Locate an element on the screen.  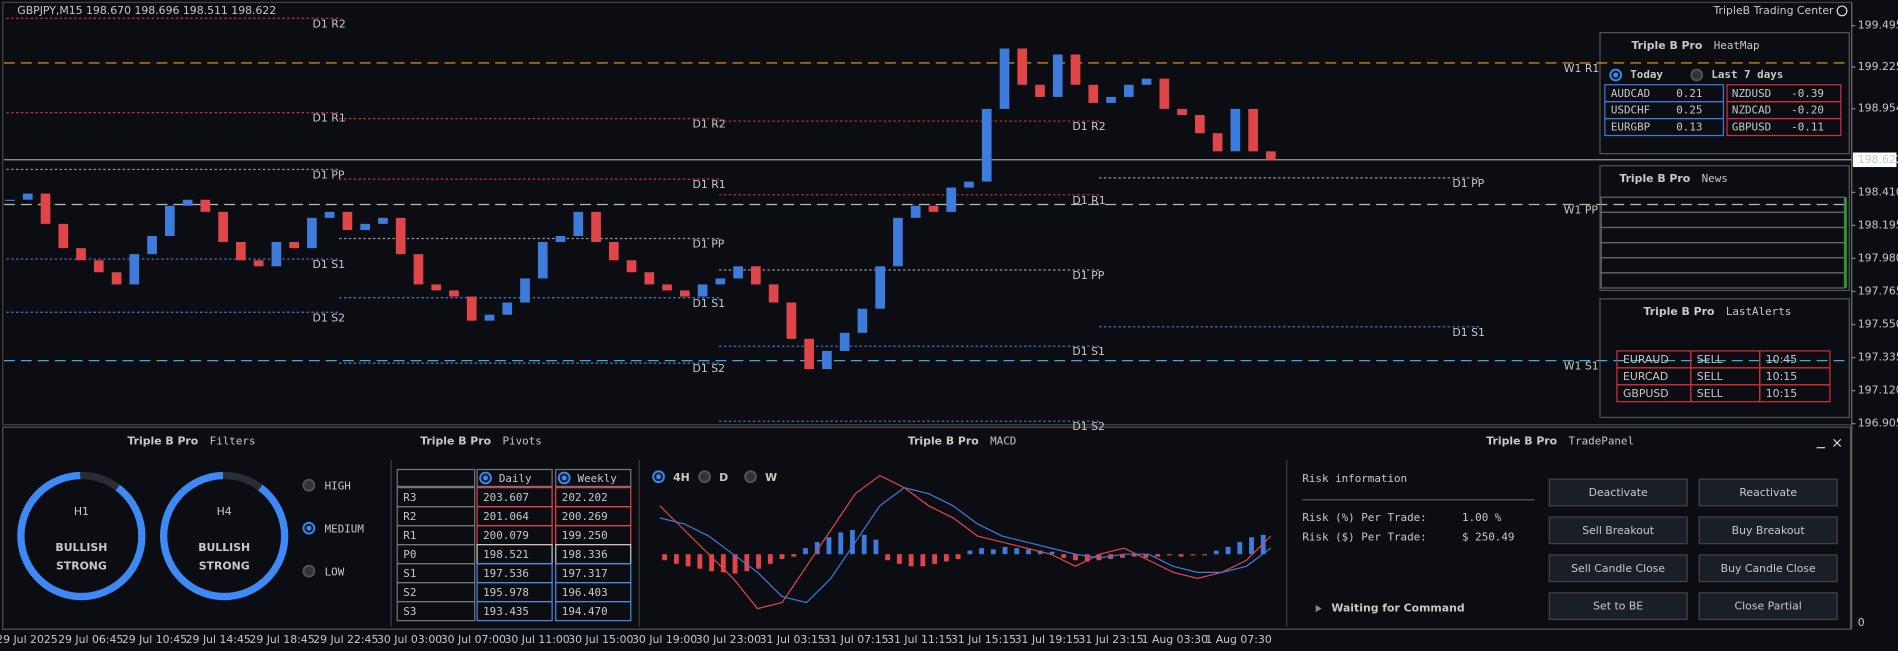
alerts-panel is located at coordinates (1724, 358).